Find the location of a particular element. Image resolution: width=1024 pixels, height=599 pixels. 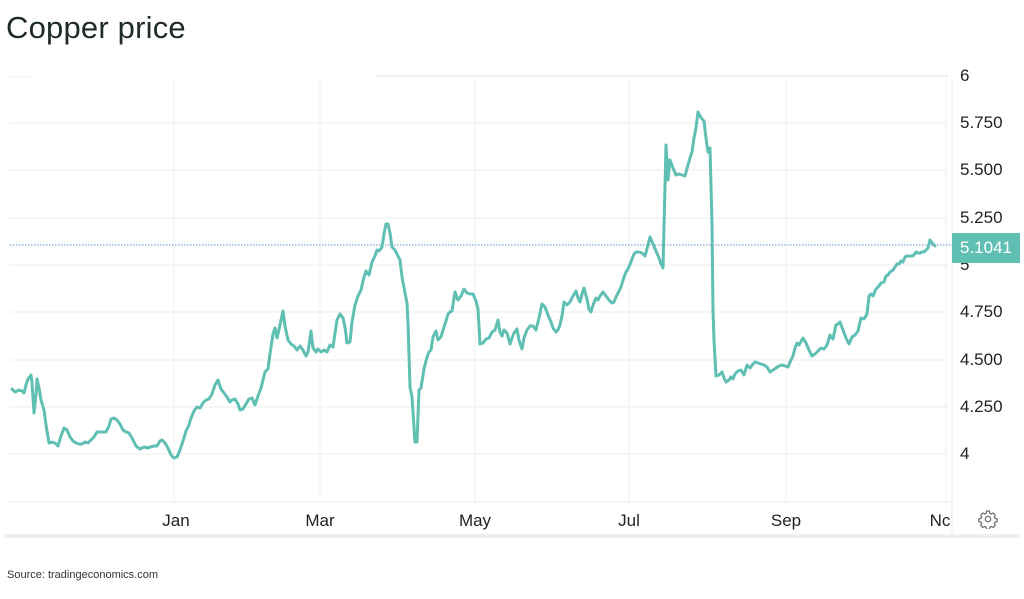

x-tick-label: Sep is located at coordinates (786, 520).